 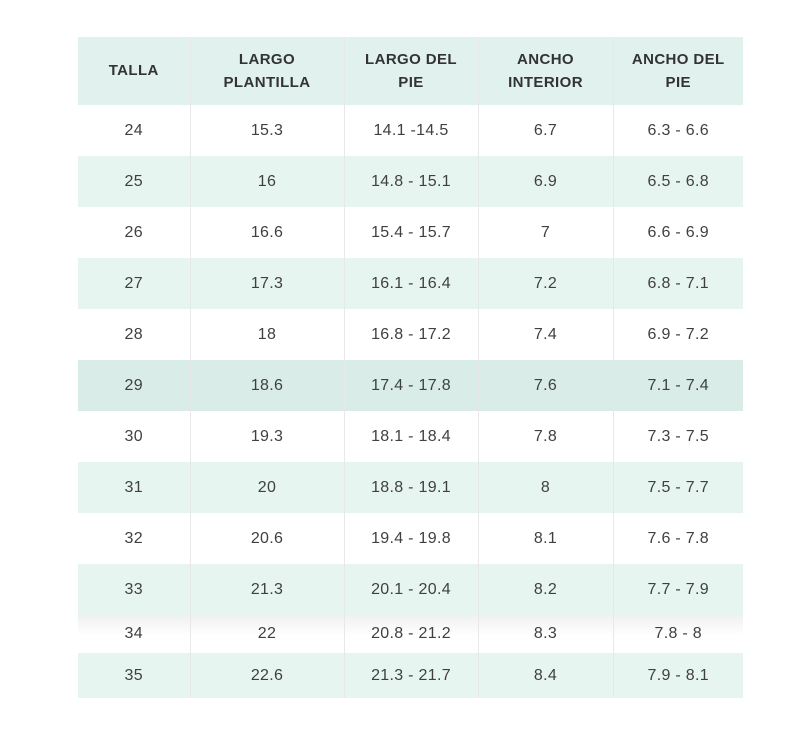 I want to click on cell-largo_plantilla: 20.6, so click(x=266, y=538).